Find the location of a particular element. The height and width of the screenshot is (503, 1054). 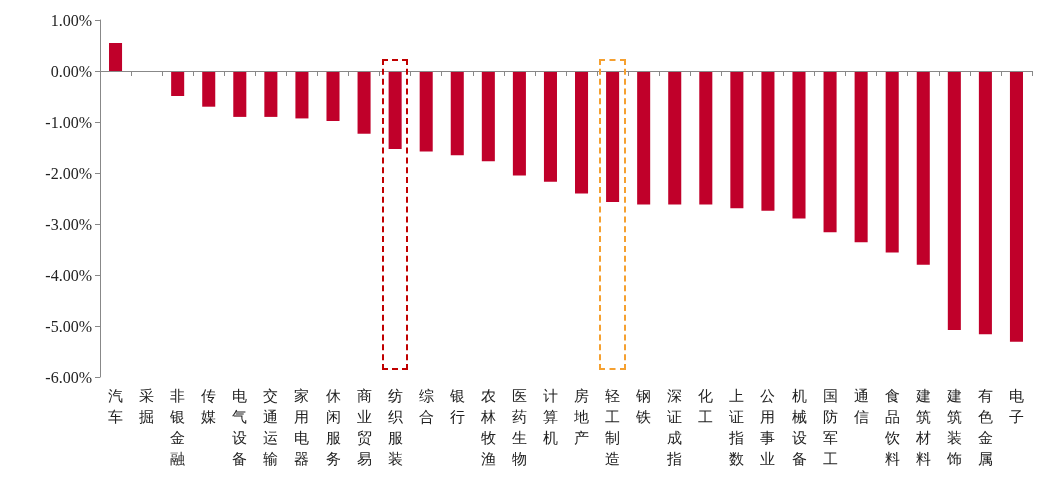

x-tick-label: 钢铁 is located at coordinates (643, 406).